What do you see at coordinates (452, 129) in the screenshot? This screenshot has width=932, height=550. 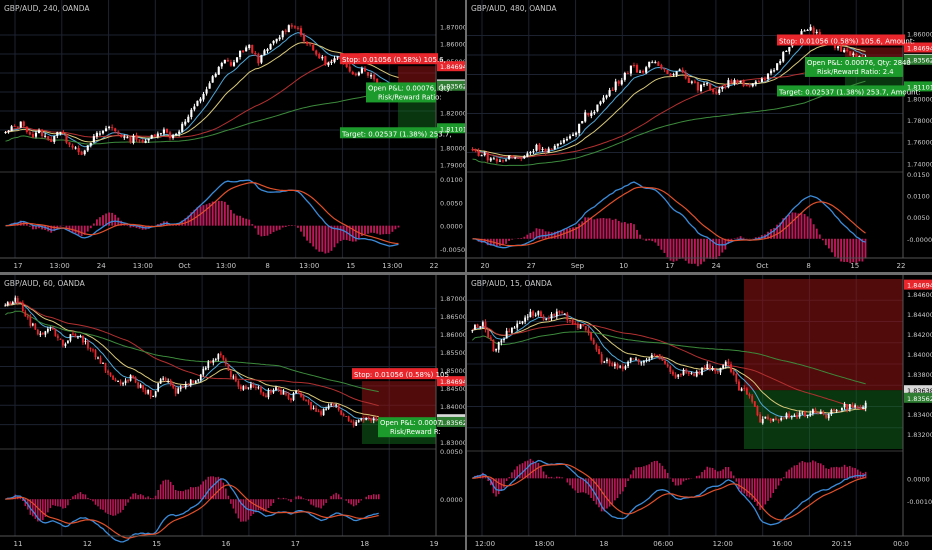 I see `price-tick-label: 1.81101` at bounding box center [452, 129].